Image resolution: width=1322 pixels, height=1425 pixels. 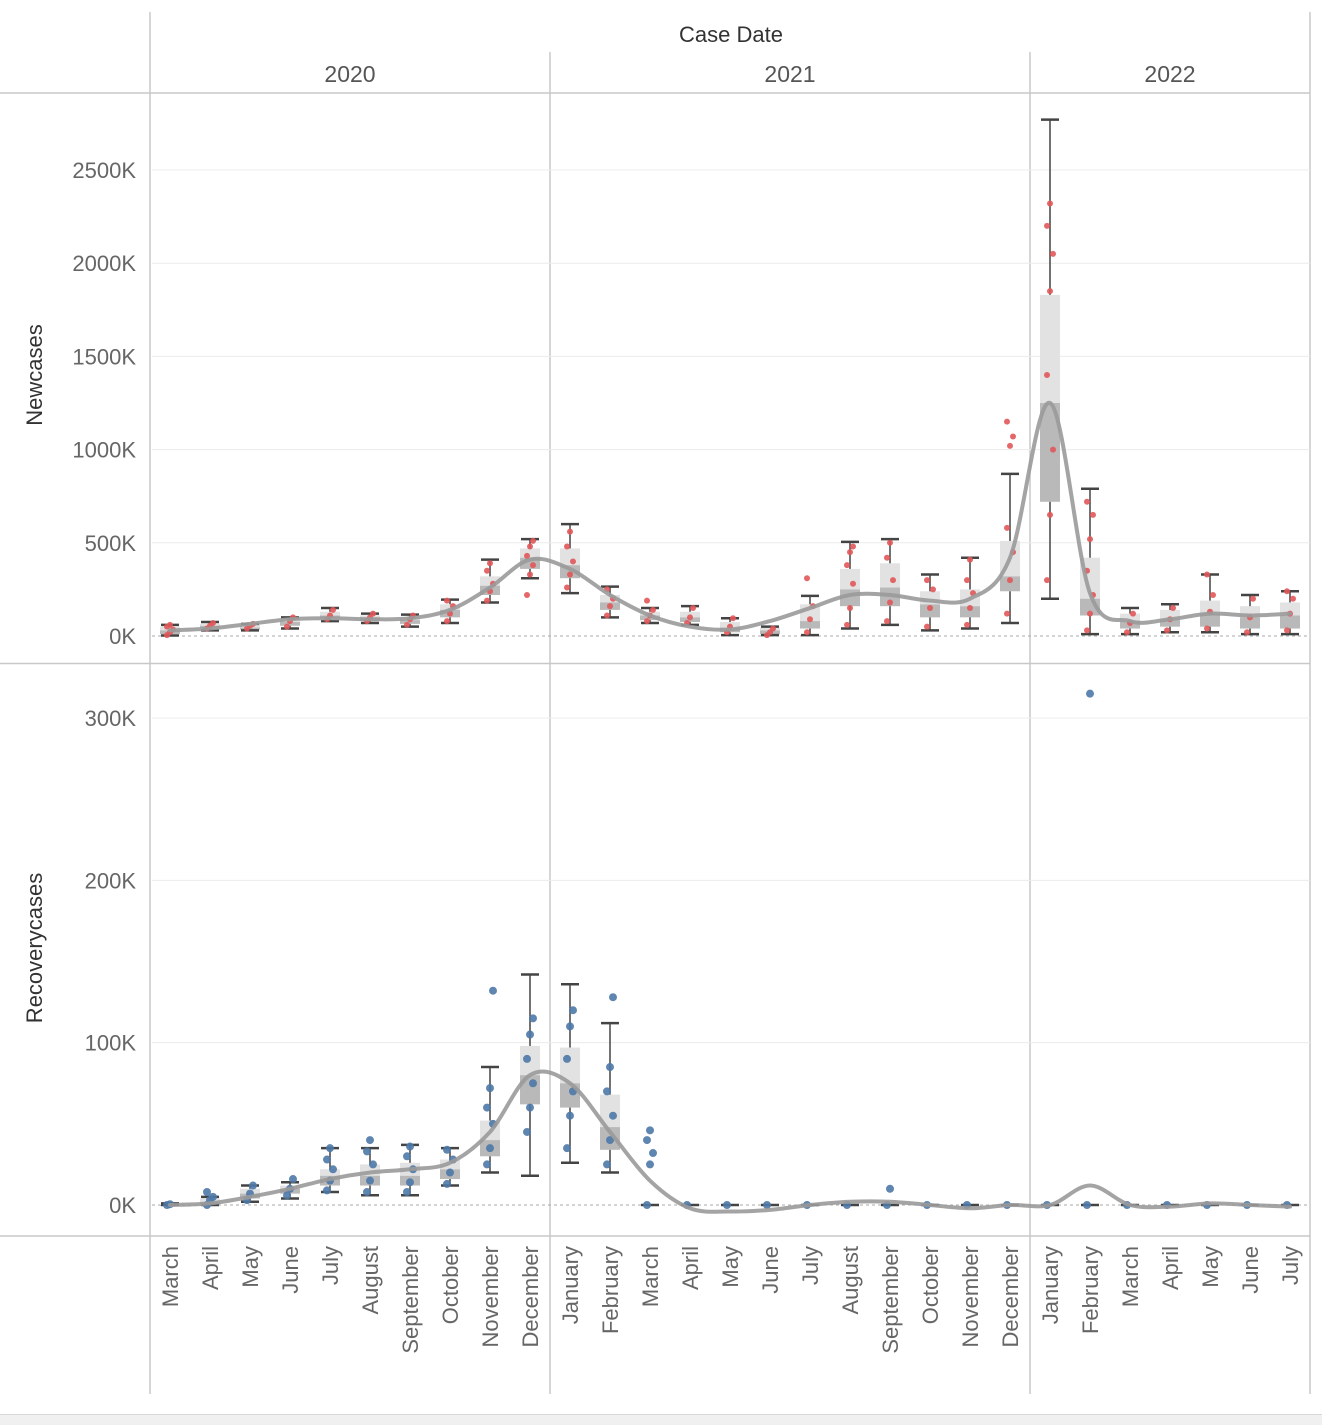 I want to click on y-axis-title-recoverycases: Recoverycases, so click(x=34, y=948).